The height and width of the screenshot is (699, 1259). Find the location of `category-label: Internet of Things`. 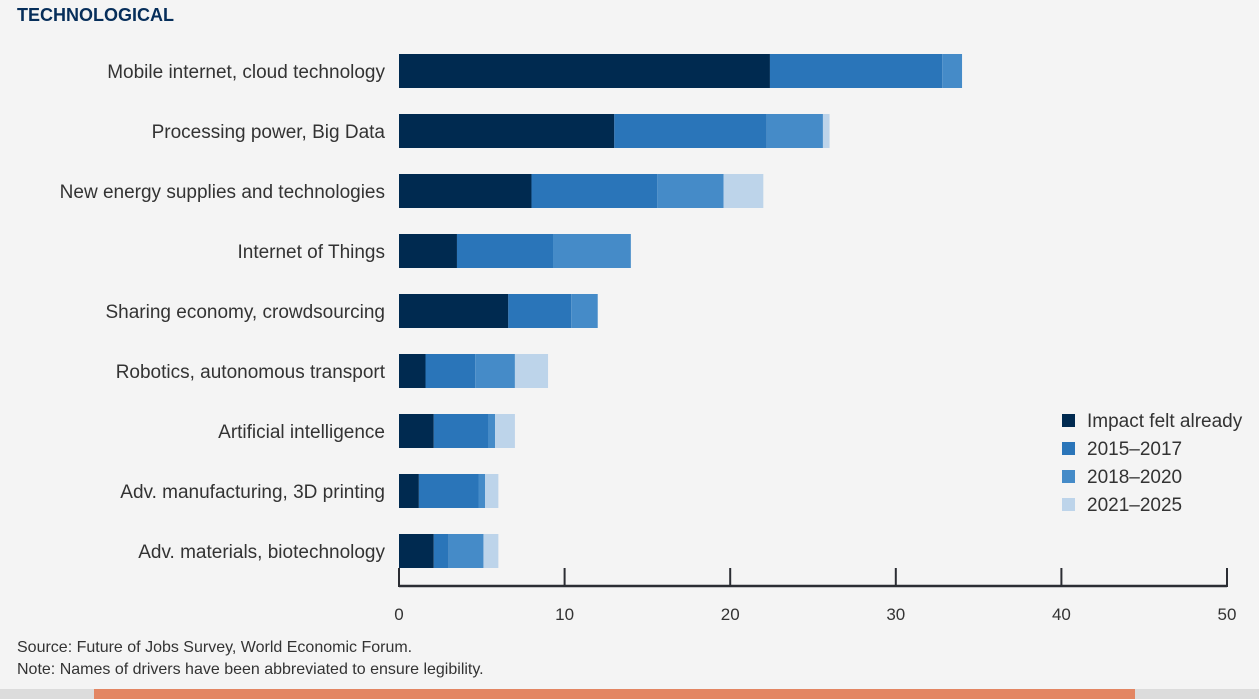

category-label: Internet of Things is located at coordinates (311, 252).